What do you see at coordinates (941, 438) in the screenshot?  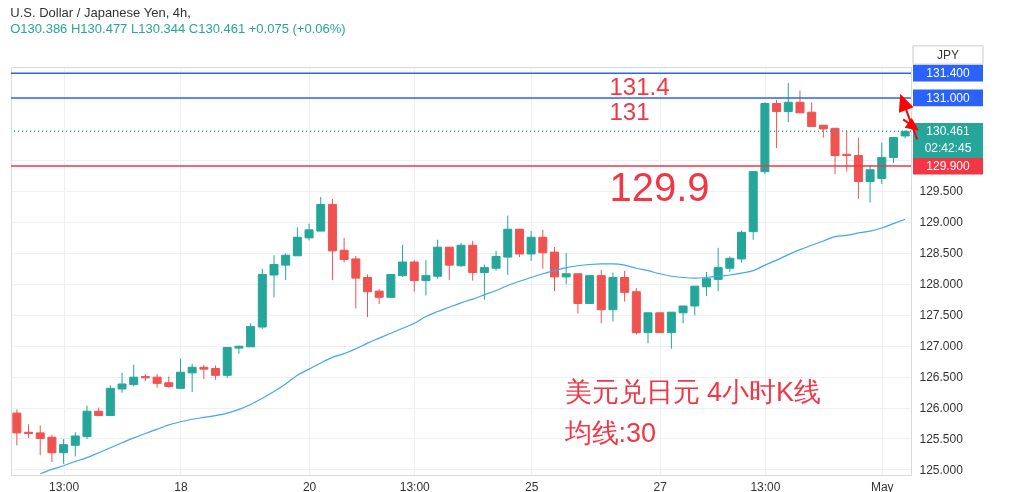 I see `y-tick-label: 125.500` at bounding box center [941, 438].